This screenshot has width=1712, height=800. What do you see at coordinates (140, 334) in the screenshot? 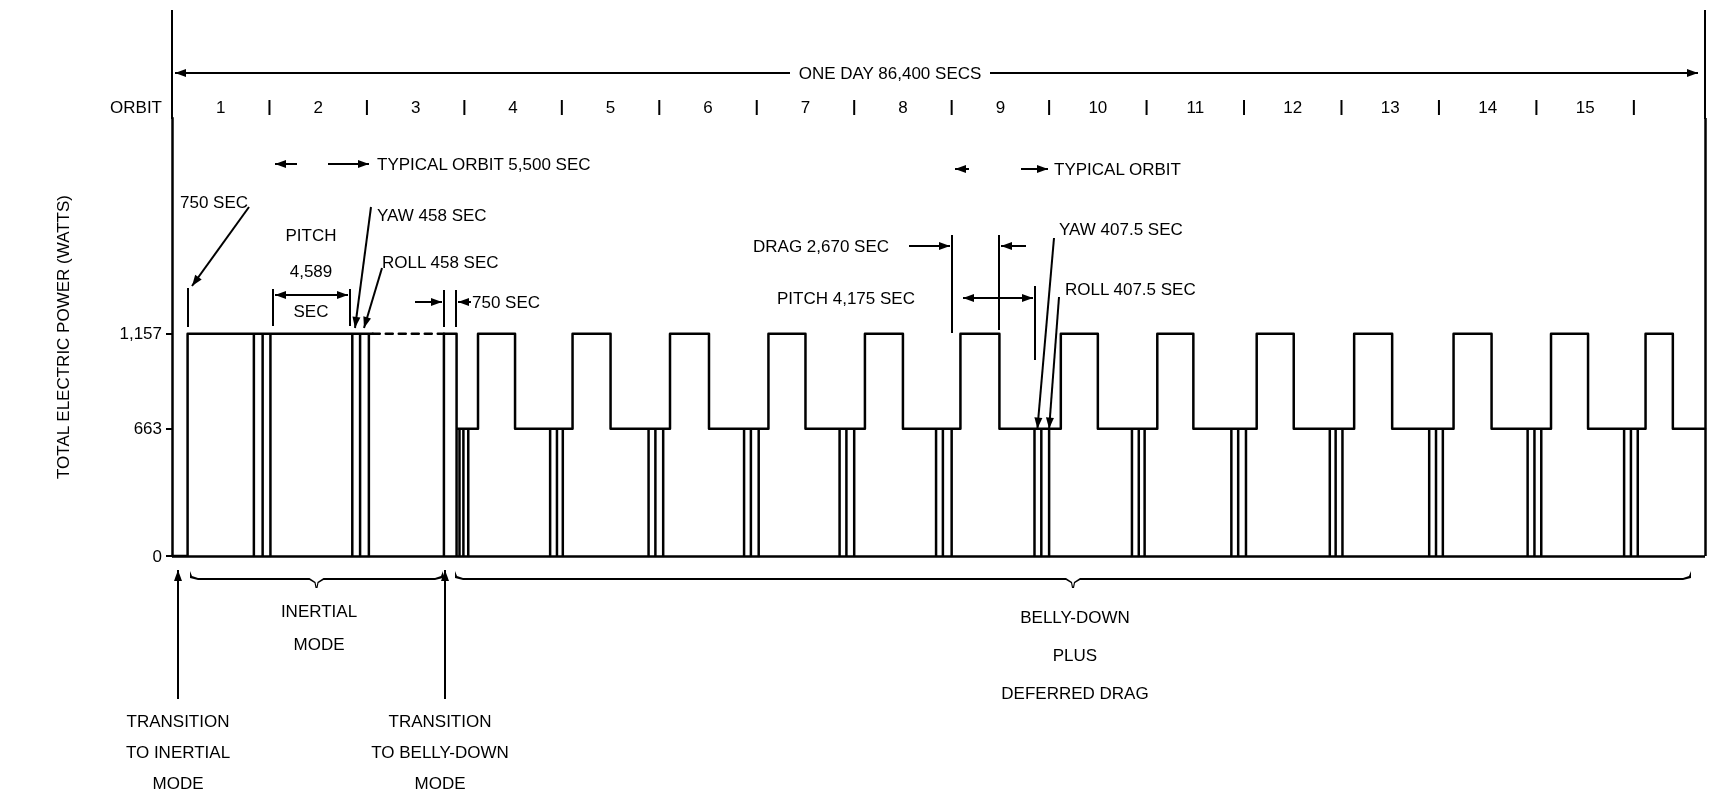
I see `y-tick-label: 1,157` at bounding box center [140, 334].